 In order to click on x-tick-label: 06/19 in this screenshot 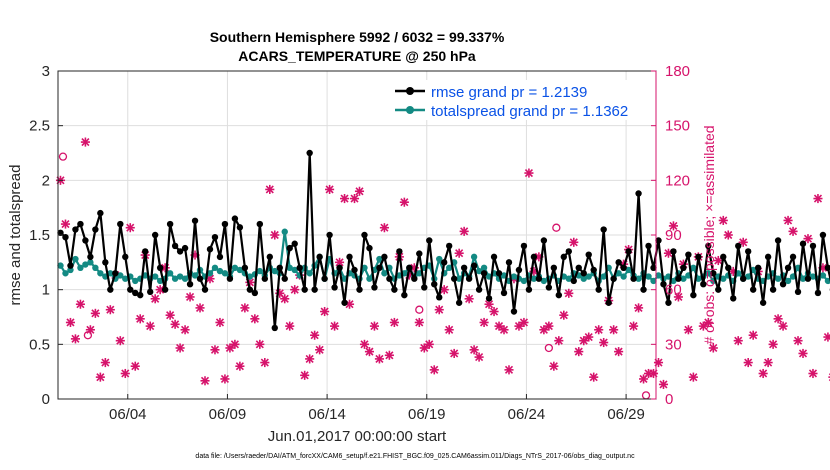, I will do `click(427, 414)`.